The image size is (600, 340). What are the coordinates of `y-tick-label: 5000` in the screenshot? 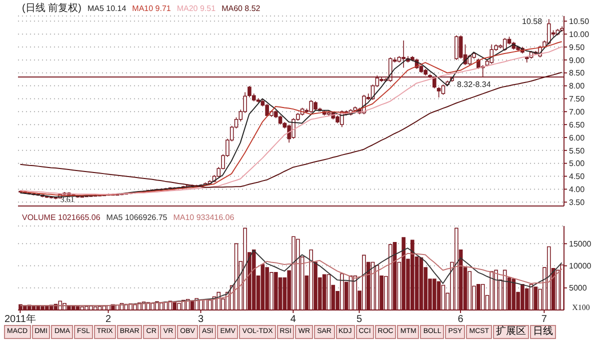 It's located at (578, 288).